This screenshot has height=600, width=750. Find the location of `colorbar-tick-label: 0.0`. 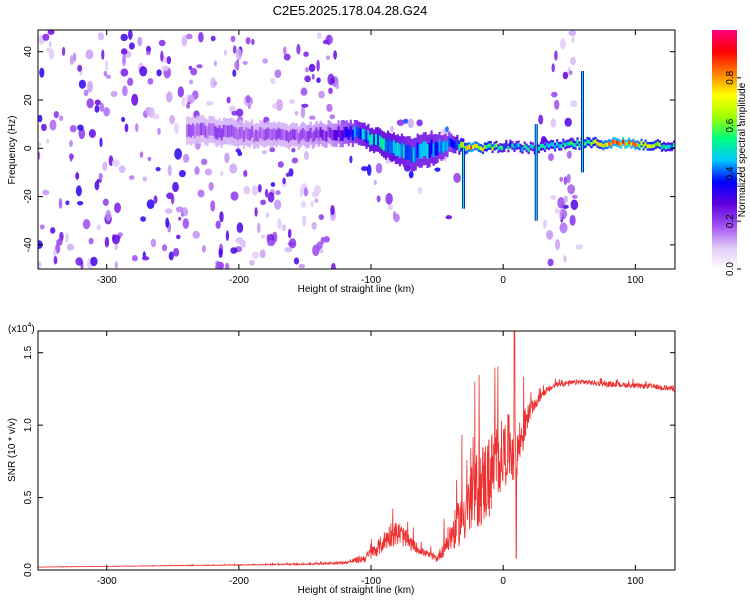

colorbar-tick-label: 0.0 is located at coordinates (730, 269).